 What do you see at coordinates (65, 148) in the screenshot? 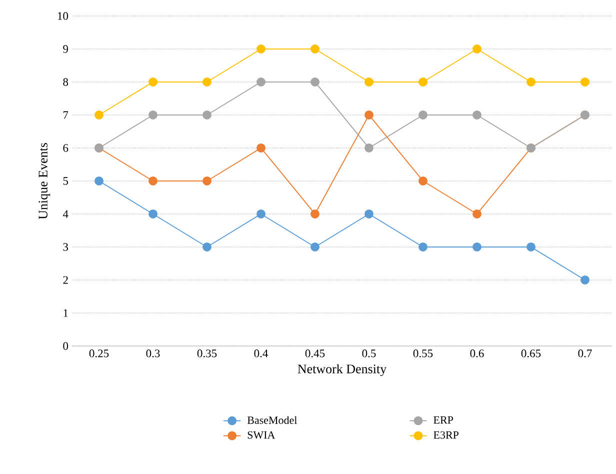
I see `y-tick-label: 6` at bounding box center [65, 148].